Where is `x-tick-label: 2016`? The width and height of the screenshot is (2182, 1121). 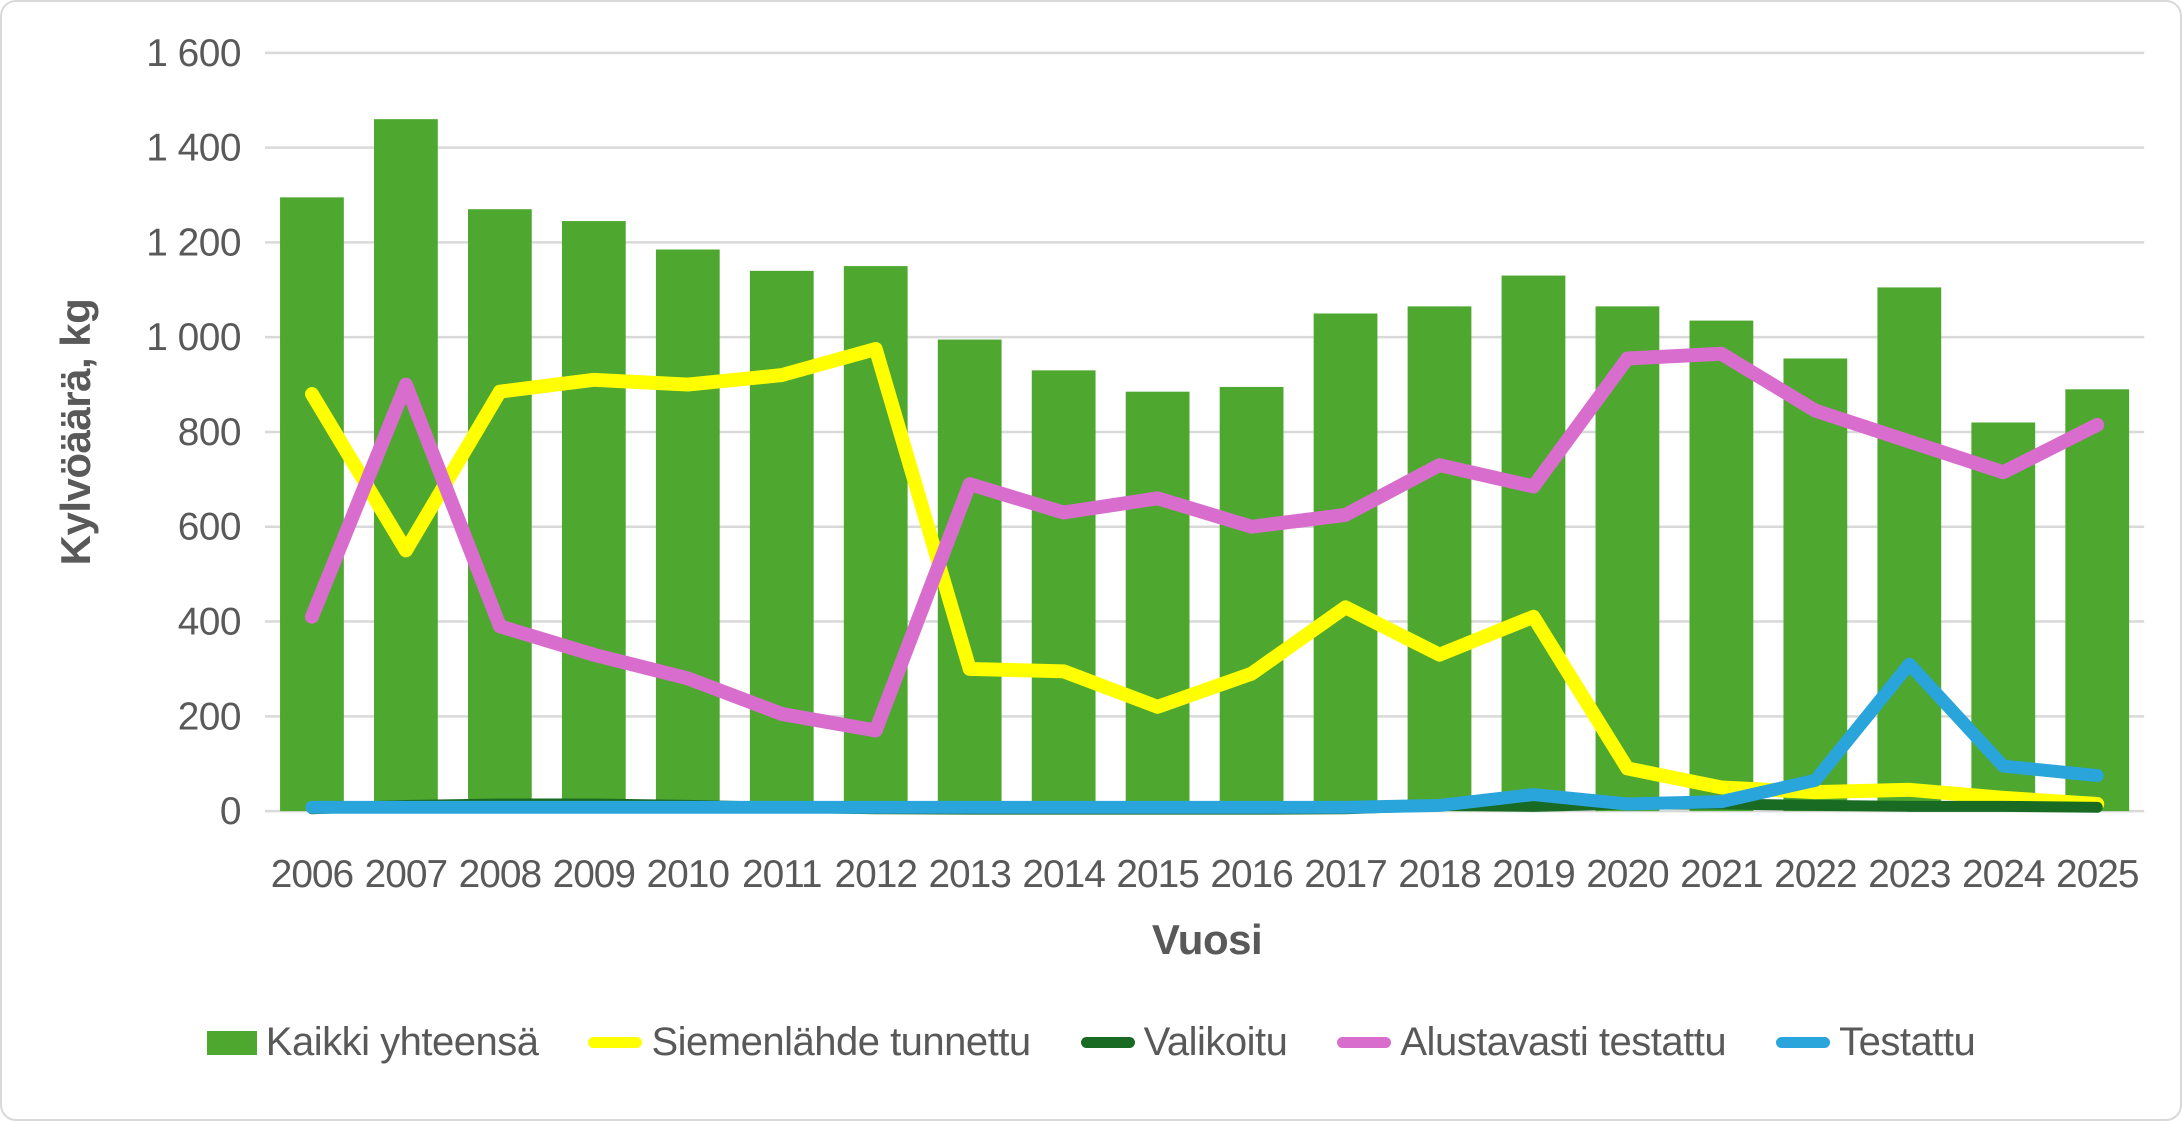 x-tick-label: 2016 is located at coordinates (1251, 874).